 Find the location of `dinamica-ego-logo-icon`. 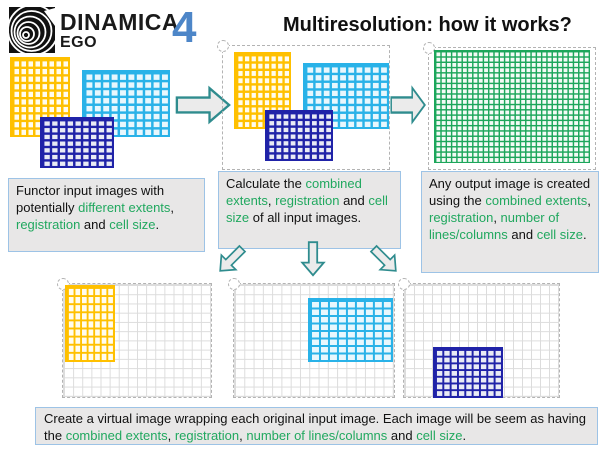

dinamica-ego-logo-icon is located at coordinates (32, 30).